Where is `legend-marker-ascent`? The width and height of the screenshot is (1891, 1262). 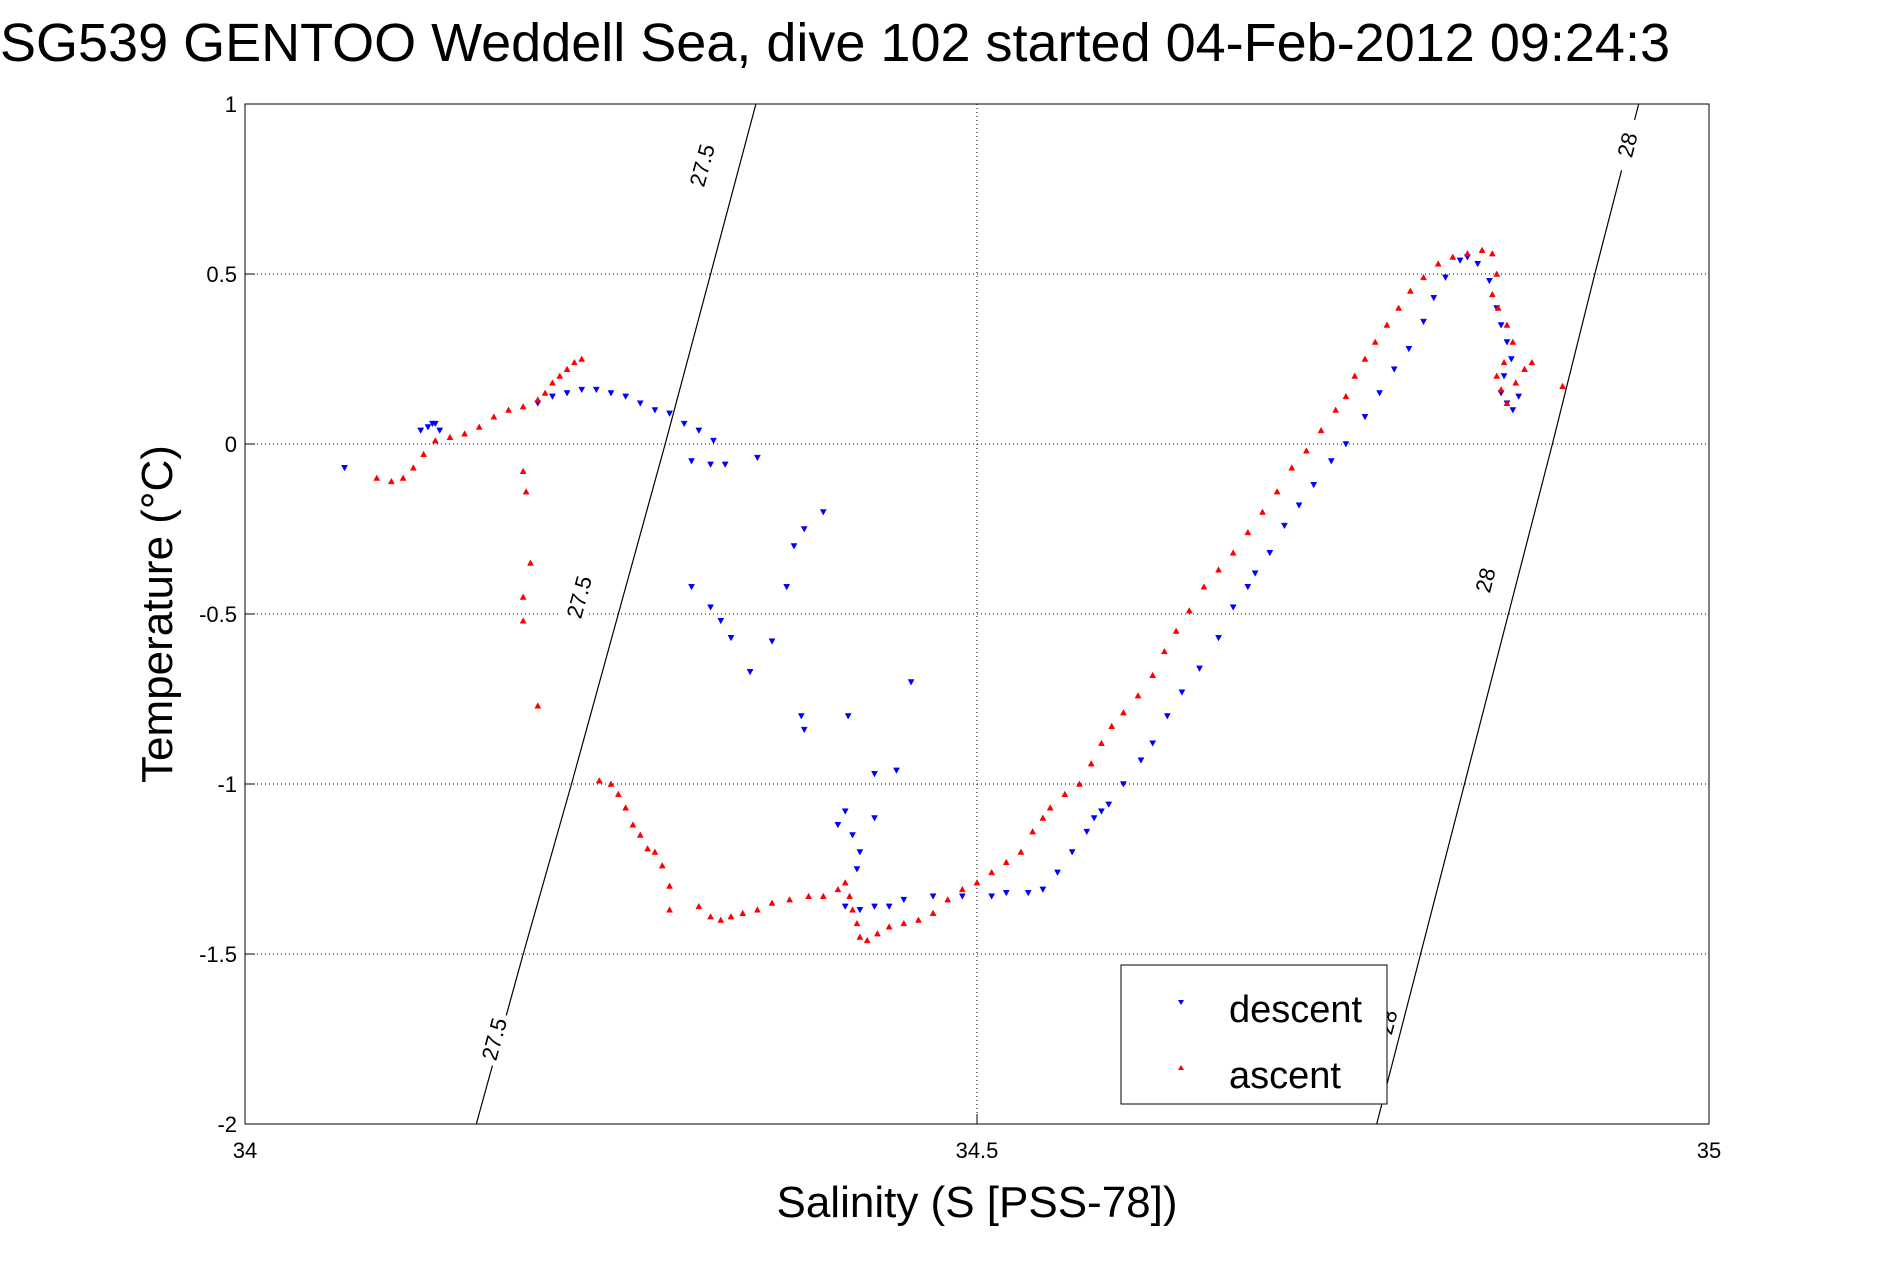
legend-marker-ascent is located at coordinates (1181, 1067).